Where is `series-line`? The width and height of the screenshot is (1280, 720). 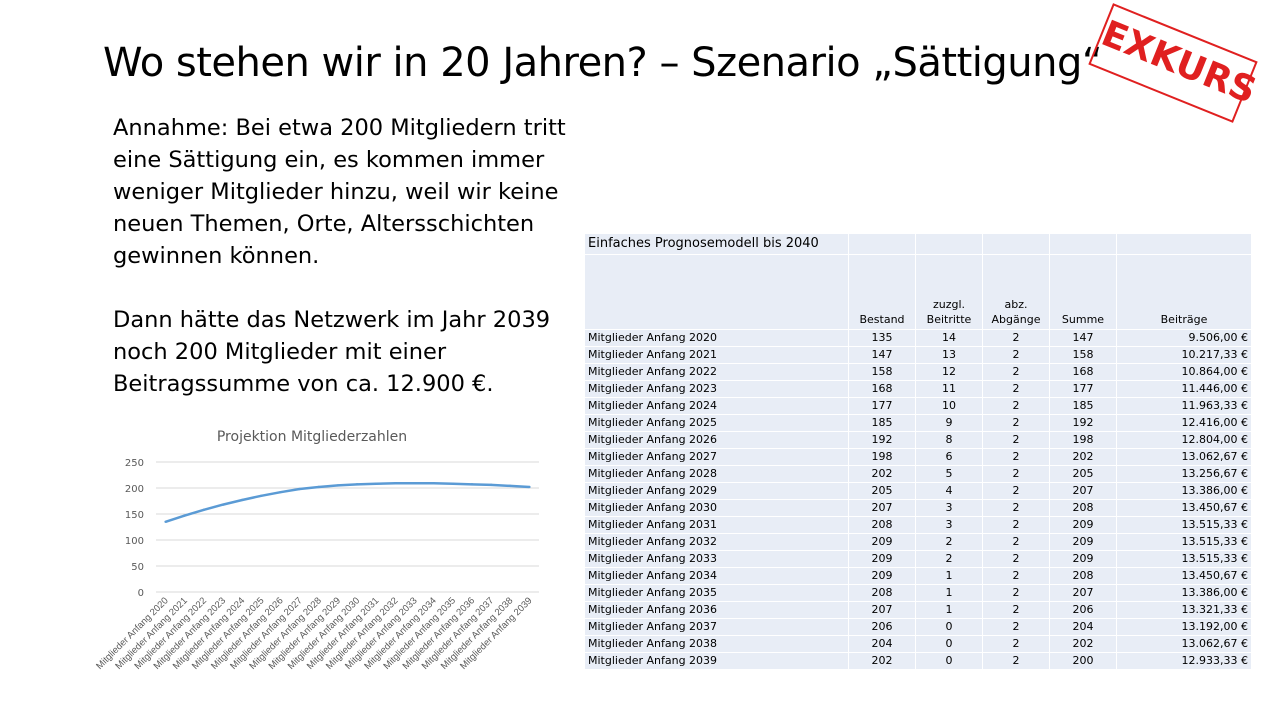
series-line is located at coordinates (347, 502).